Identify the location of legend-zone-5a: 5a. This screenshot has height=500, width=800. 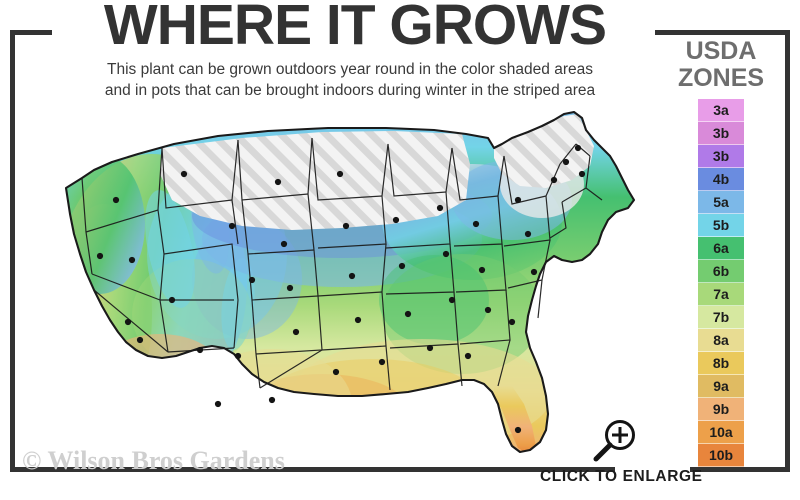
(721, 202).